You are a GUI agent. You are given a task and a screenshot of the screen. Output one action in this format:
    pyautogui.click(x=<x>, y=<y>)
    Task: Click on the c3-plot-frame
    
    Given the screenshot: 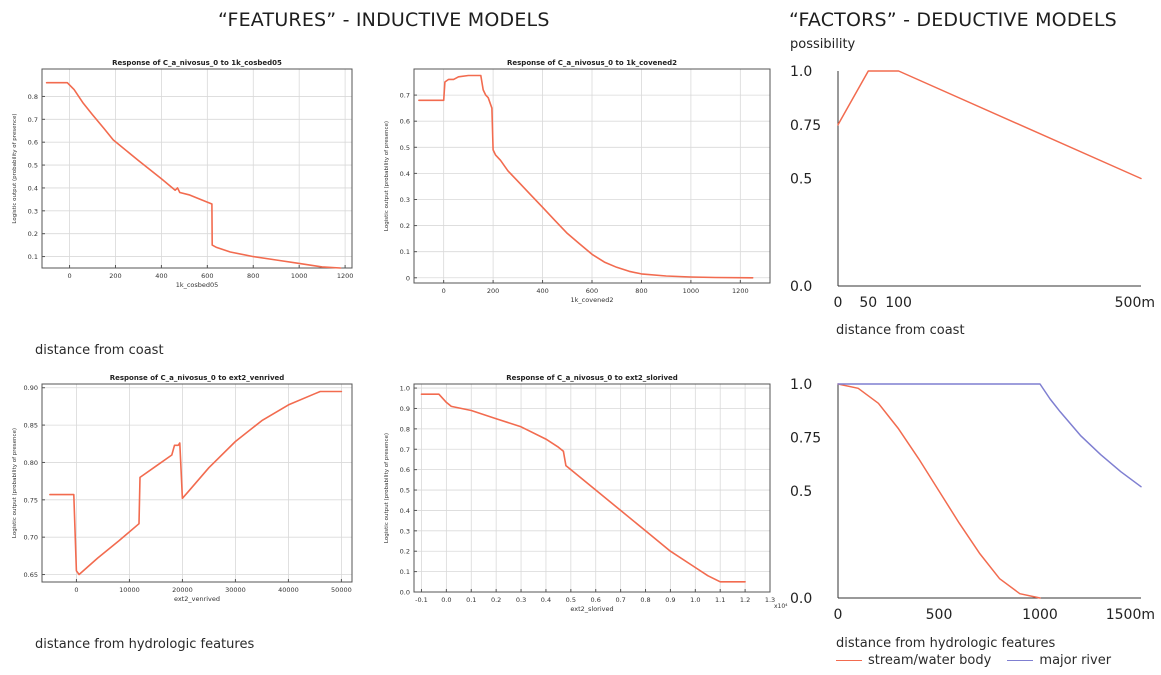 What is the action you would take?
    pyautogui.click(x=197, y=483)
    